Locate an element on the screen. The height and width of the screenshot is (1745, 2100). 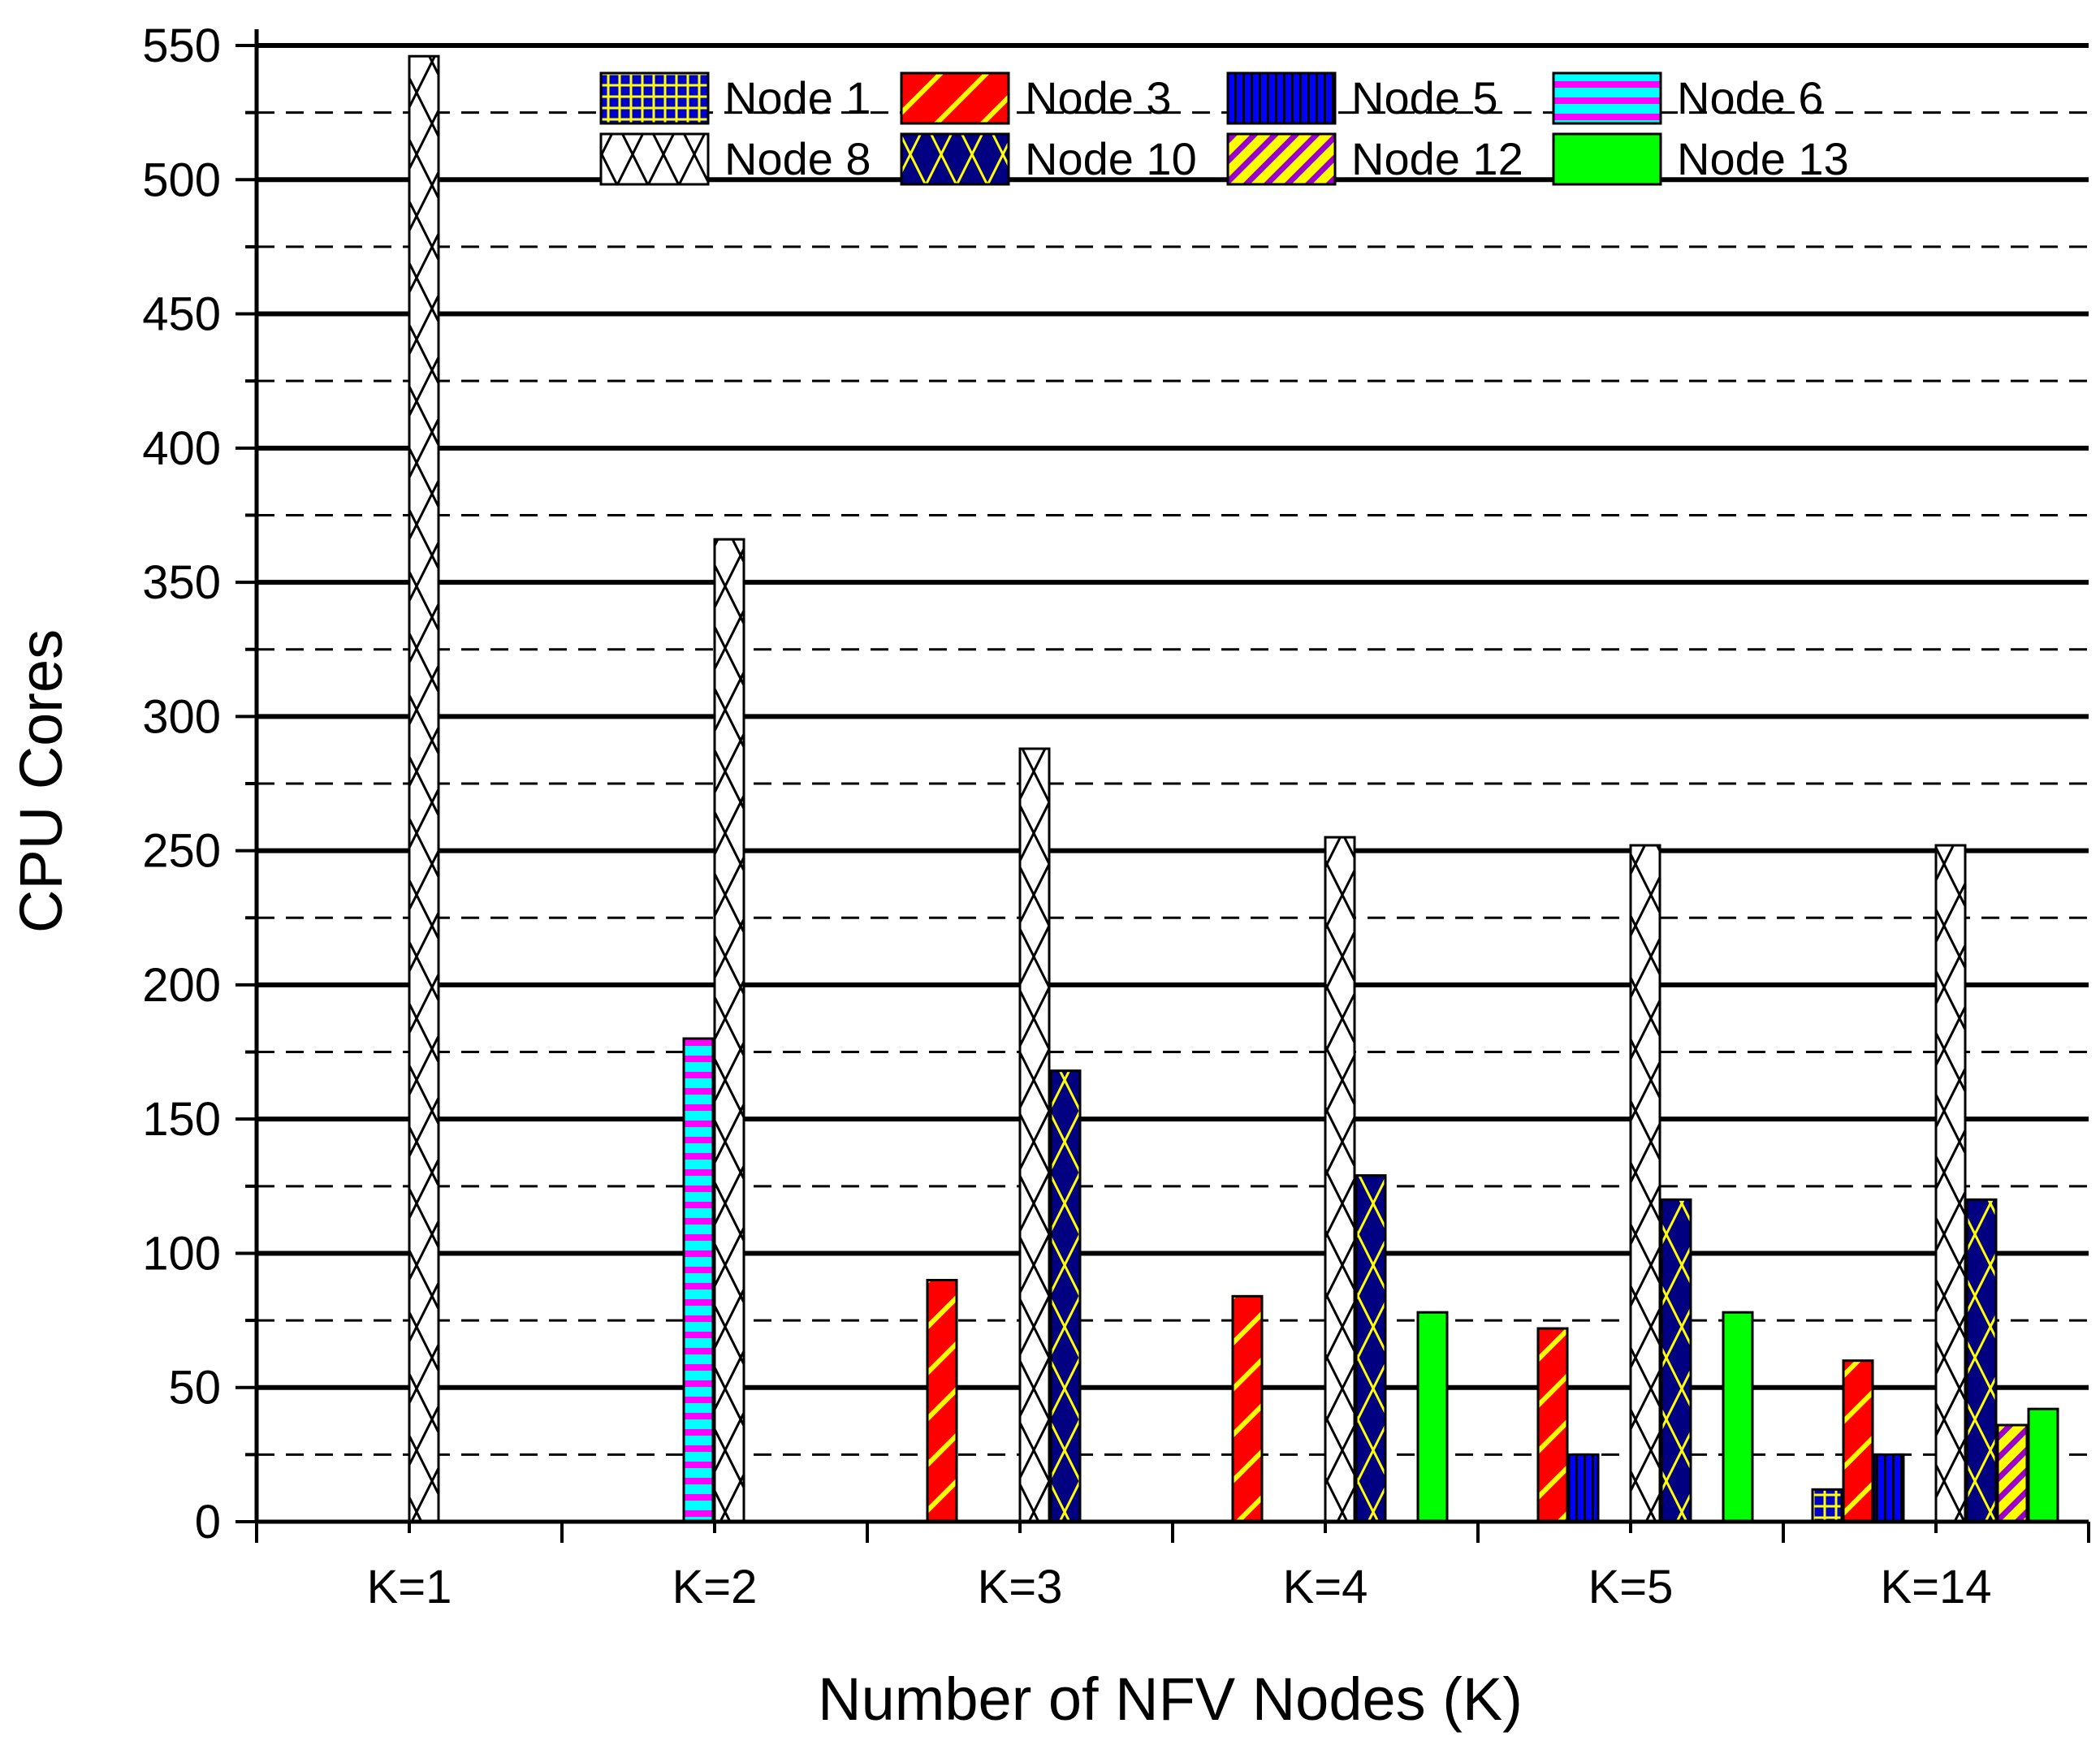
x-tick-label: K=5 is located at coordinates (1631, 1587).